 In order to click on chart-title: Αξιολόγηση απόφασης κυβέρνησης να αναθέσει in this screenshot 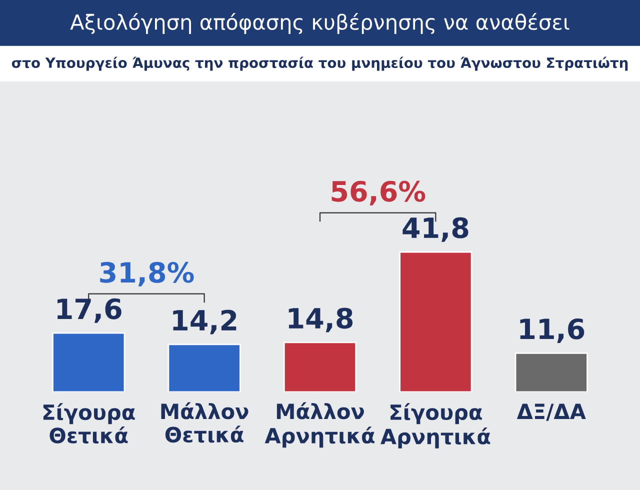, I will do `click(320, 23)`.